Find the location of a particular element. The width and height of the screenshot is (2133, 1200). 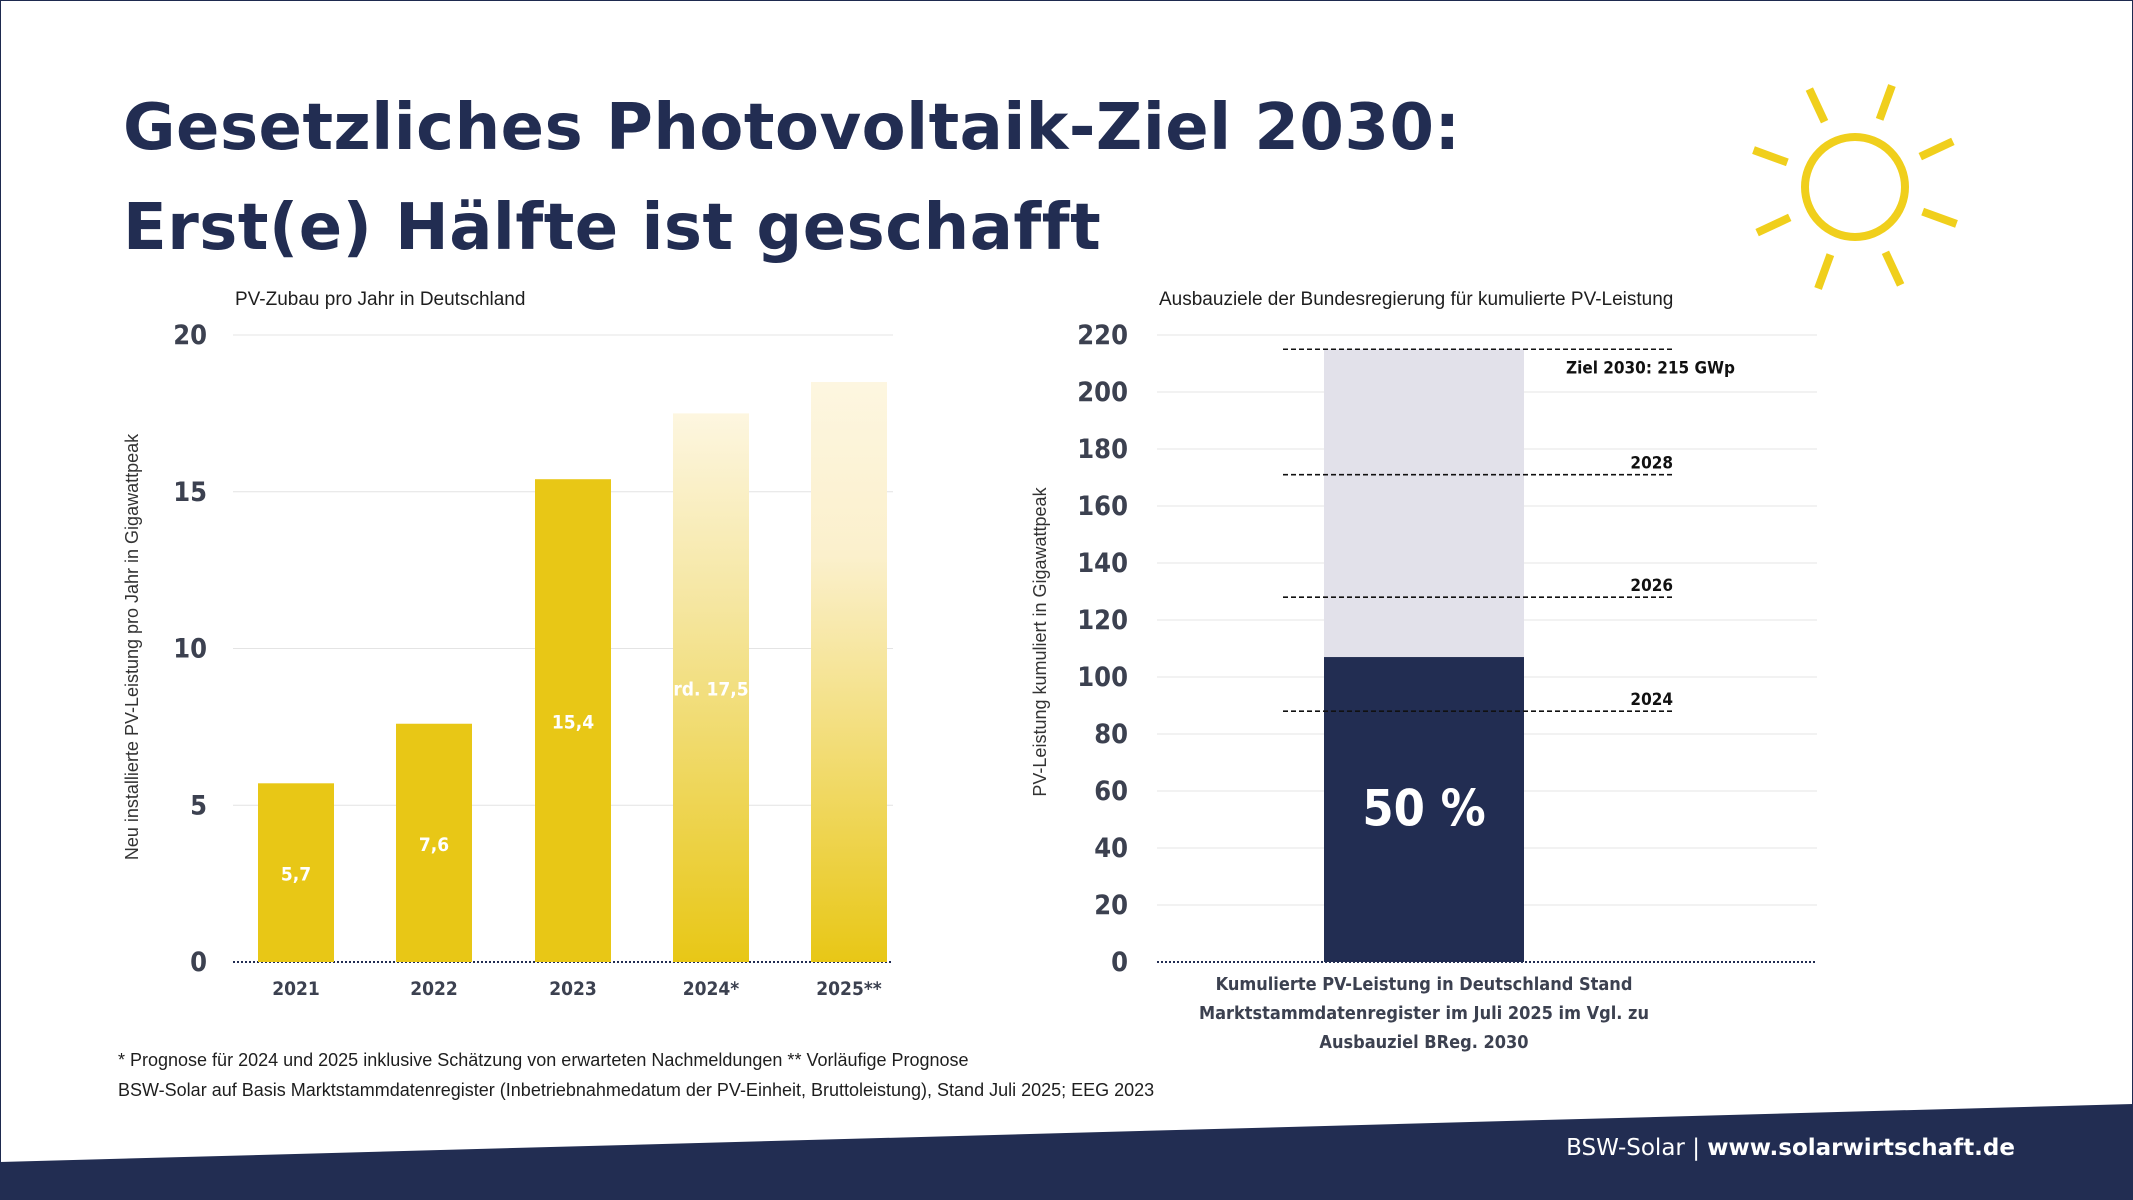

y-tick-label: 10 is located at coordinates (190, 649).